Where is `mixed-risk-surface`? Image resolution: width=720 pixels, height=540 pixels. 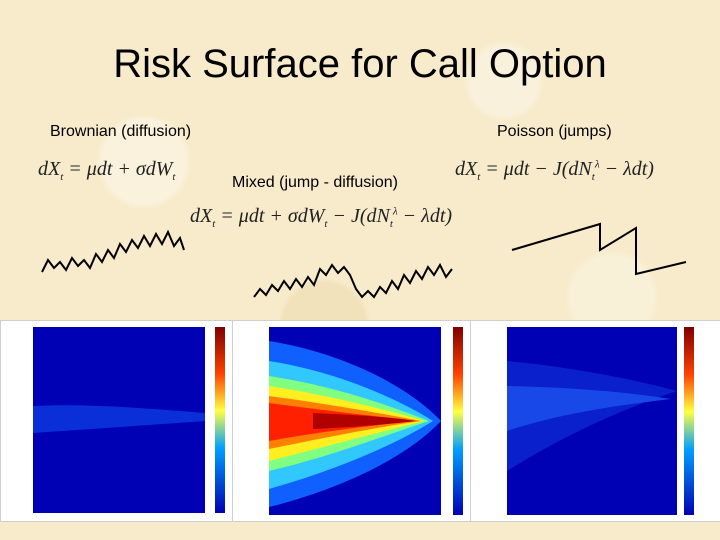
mixed-risk-surface is located at coordinates (353, 421).